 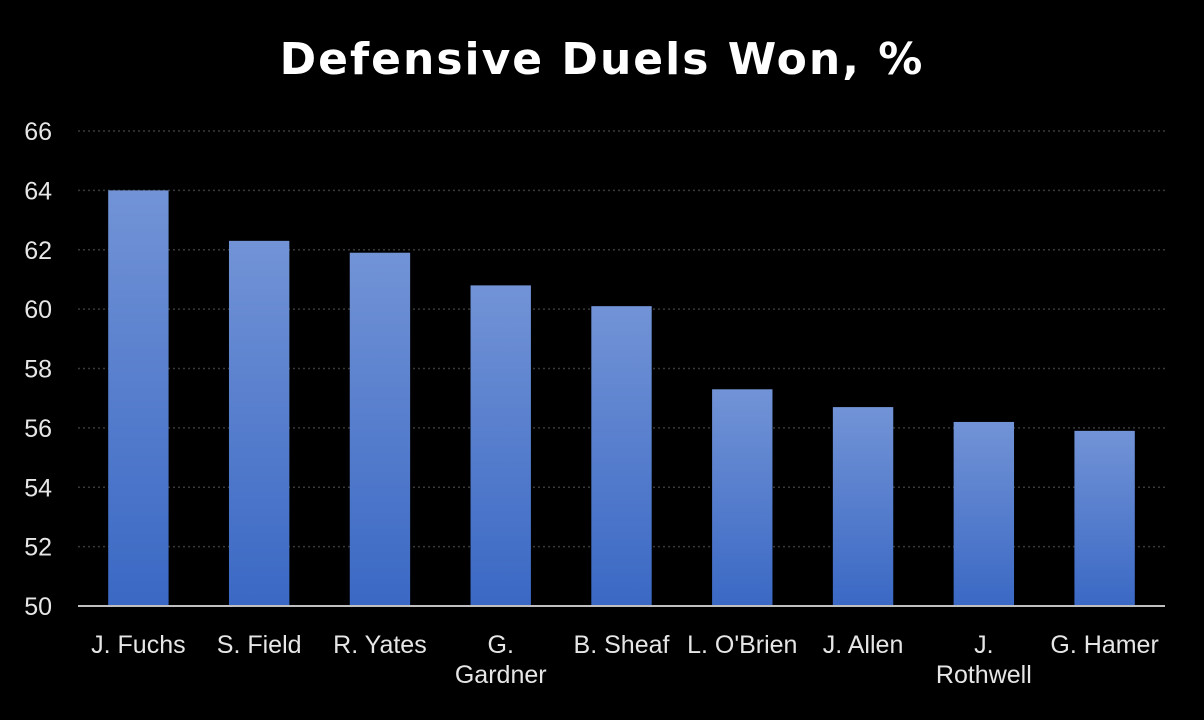 What do you see at coordinates (38, 548) in the screenshot?
I see `y-tick-label: 52` at bounding box center [38, 548].